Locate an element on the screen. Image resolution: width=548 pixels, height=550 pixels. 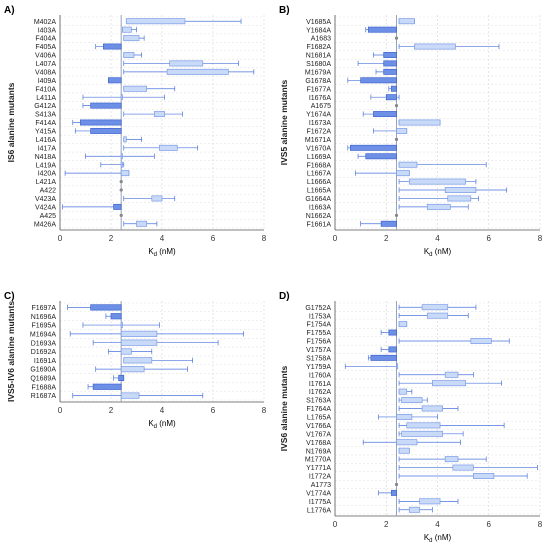
panel-label: D) is located at coordinates (284, 296).